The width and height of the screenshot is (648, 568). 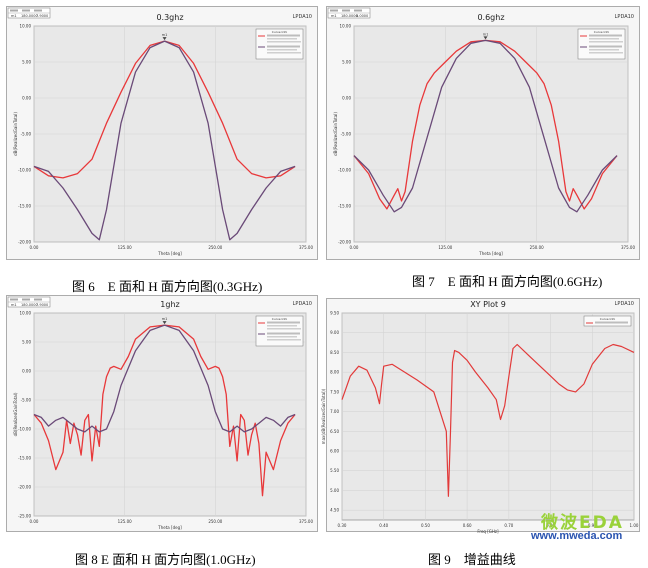 I want to click on x-tick-label: 250.00, so click(x=537, y=247).